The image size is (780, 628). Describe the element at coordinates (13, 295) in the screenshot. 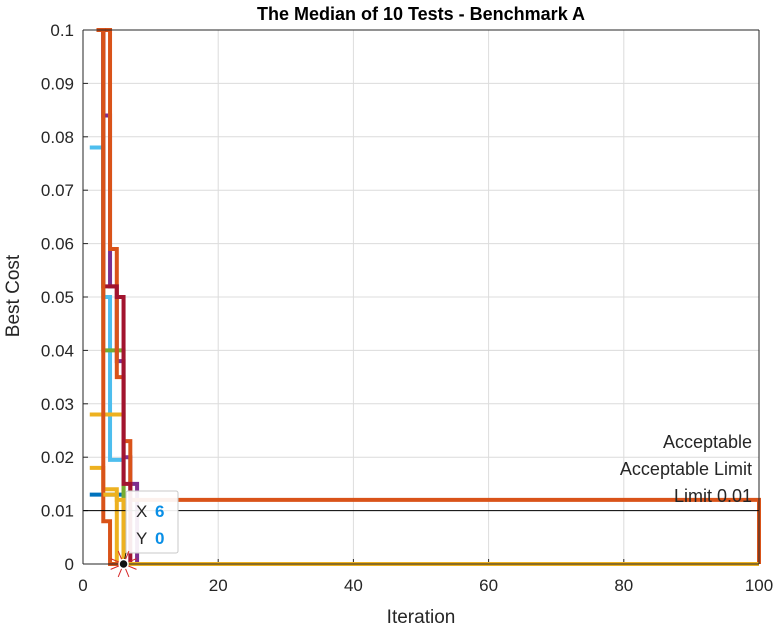

I see `y-axis-label: Best Cost` at that location.